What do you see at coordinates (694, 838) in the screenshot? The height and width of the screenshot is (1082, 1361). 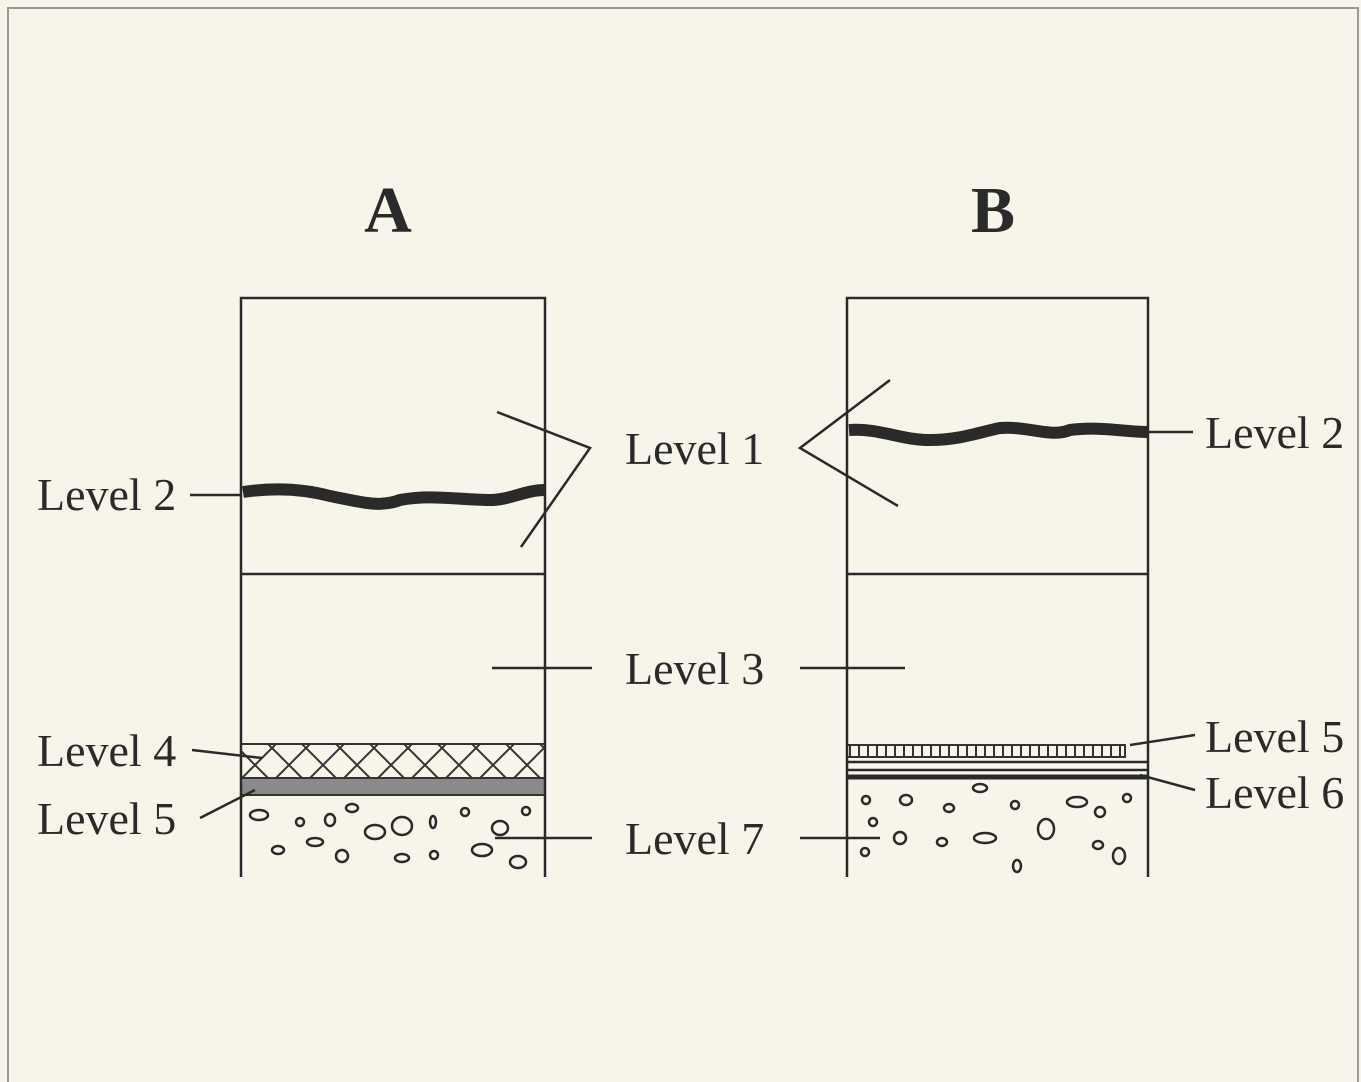 I see `label: Level 7` at bounding box center [694, 838].